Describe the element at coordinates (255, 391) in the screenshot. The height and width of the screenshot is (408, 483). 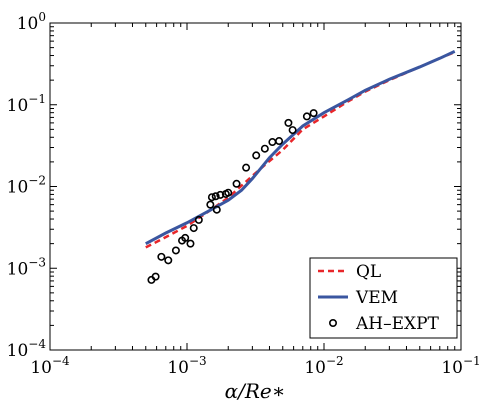
I see `x-axis-label: α/Re∗` at that location.